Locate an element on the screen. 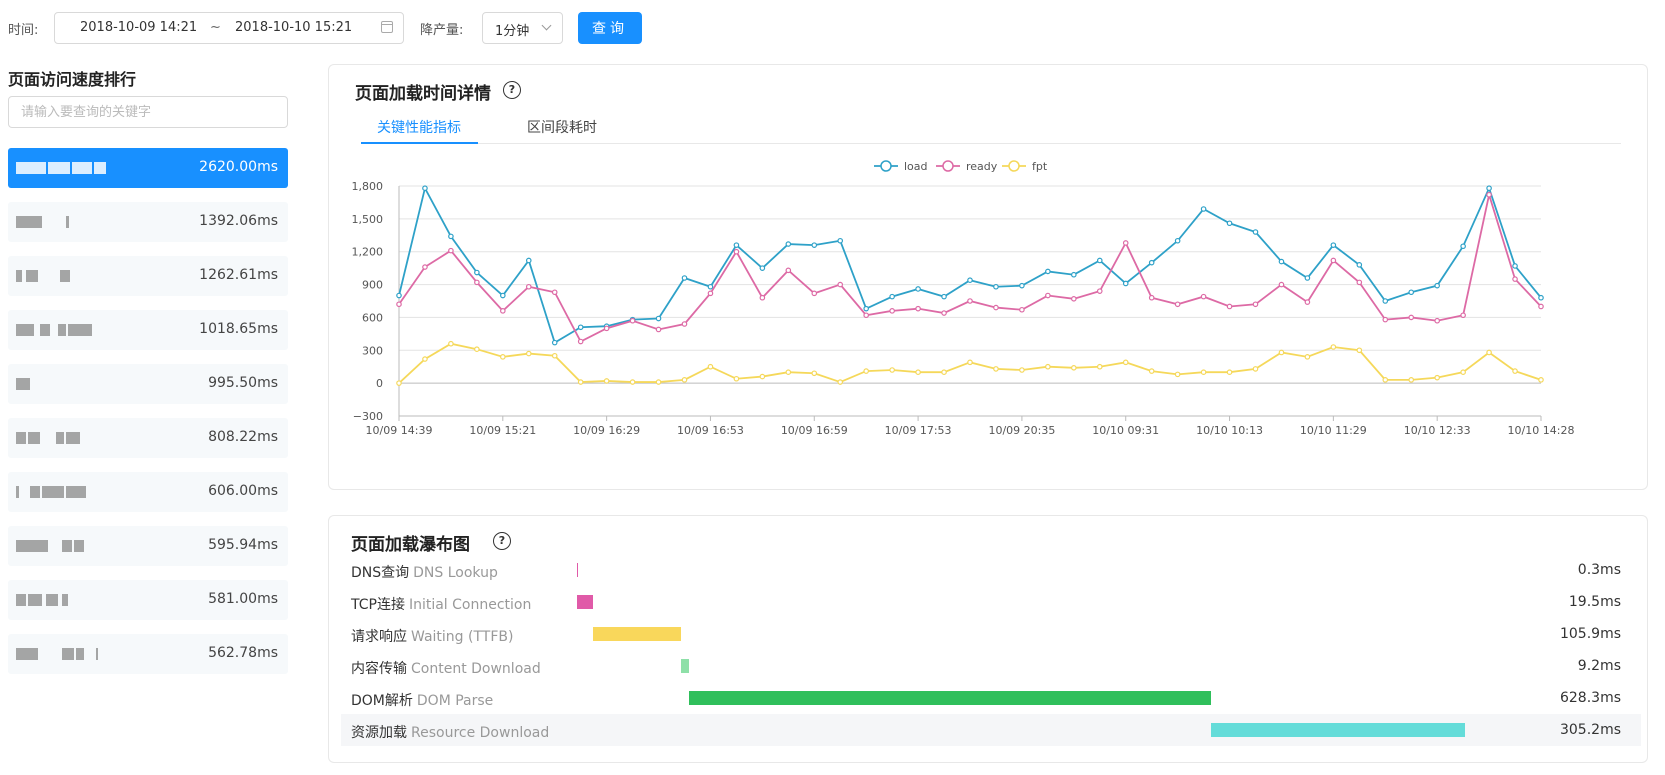 This screenshot has width=1665, height=775. calendar-icon is located at coordinates (387, 27).